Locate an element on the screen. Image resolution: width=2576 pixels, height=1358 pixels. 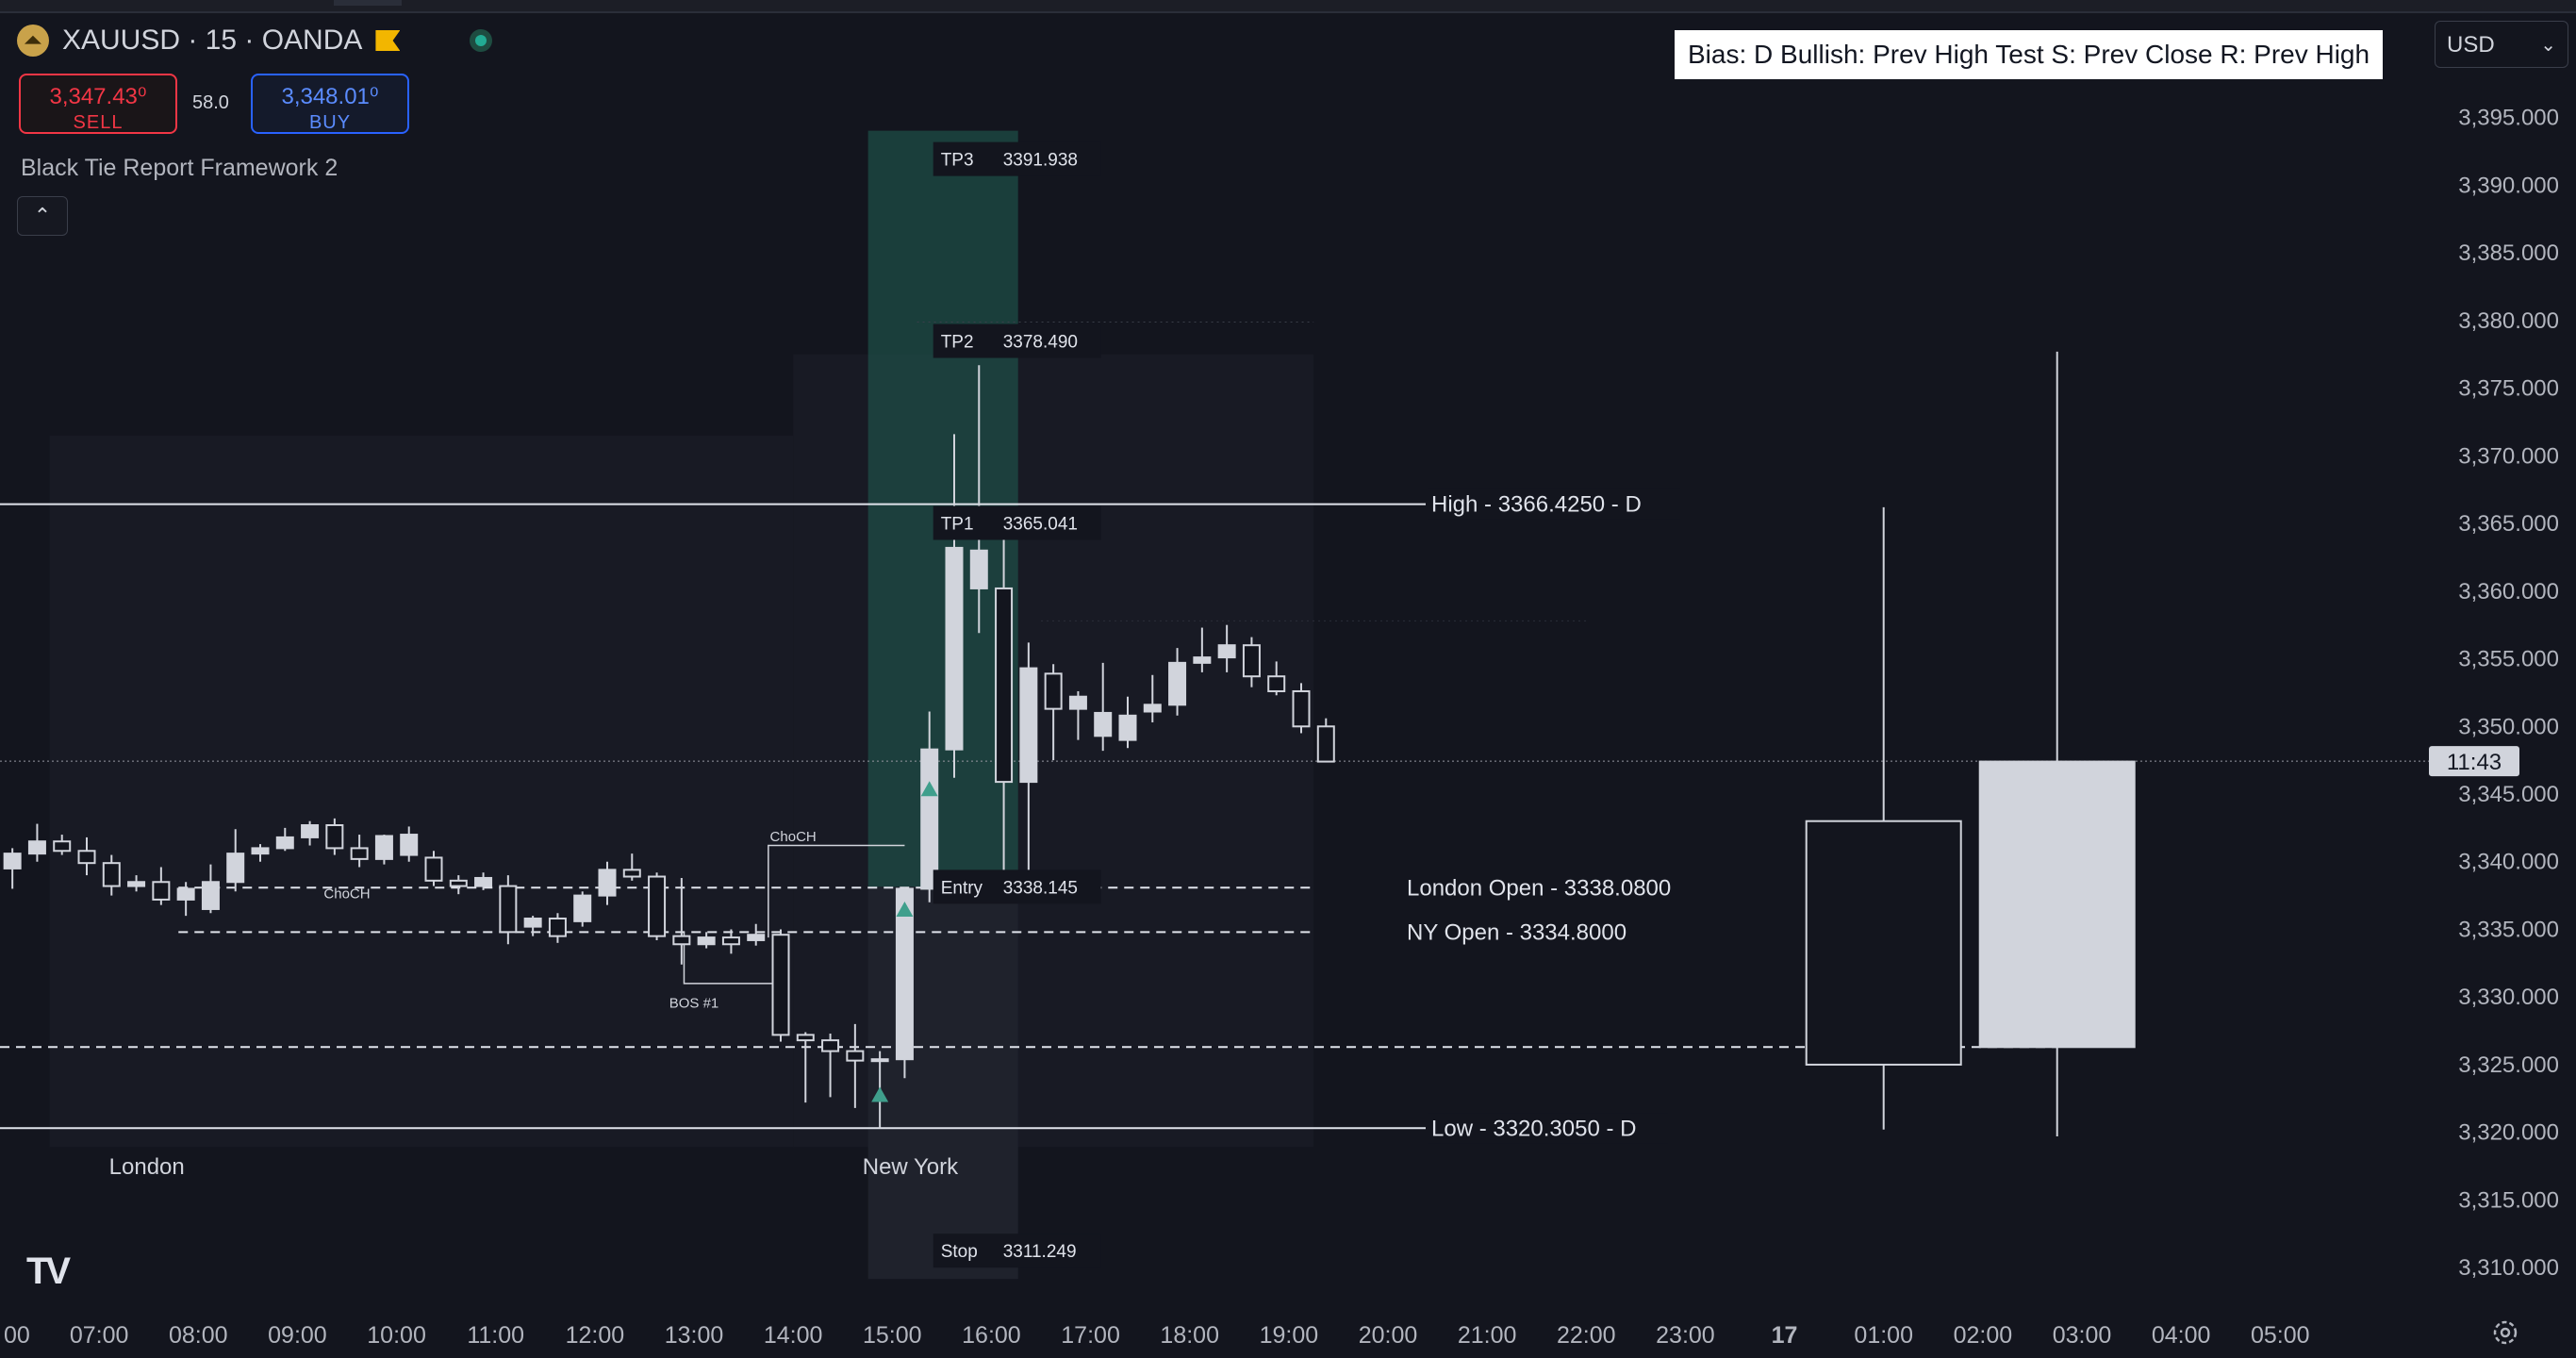
bos-structure-line is located at coordinates (732, 958).